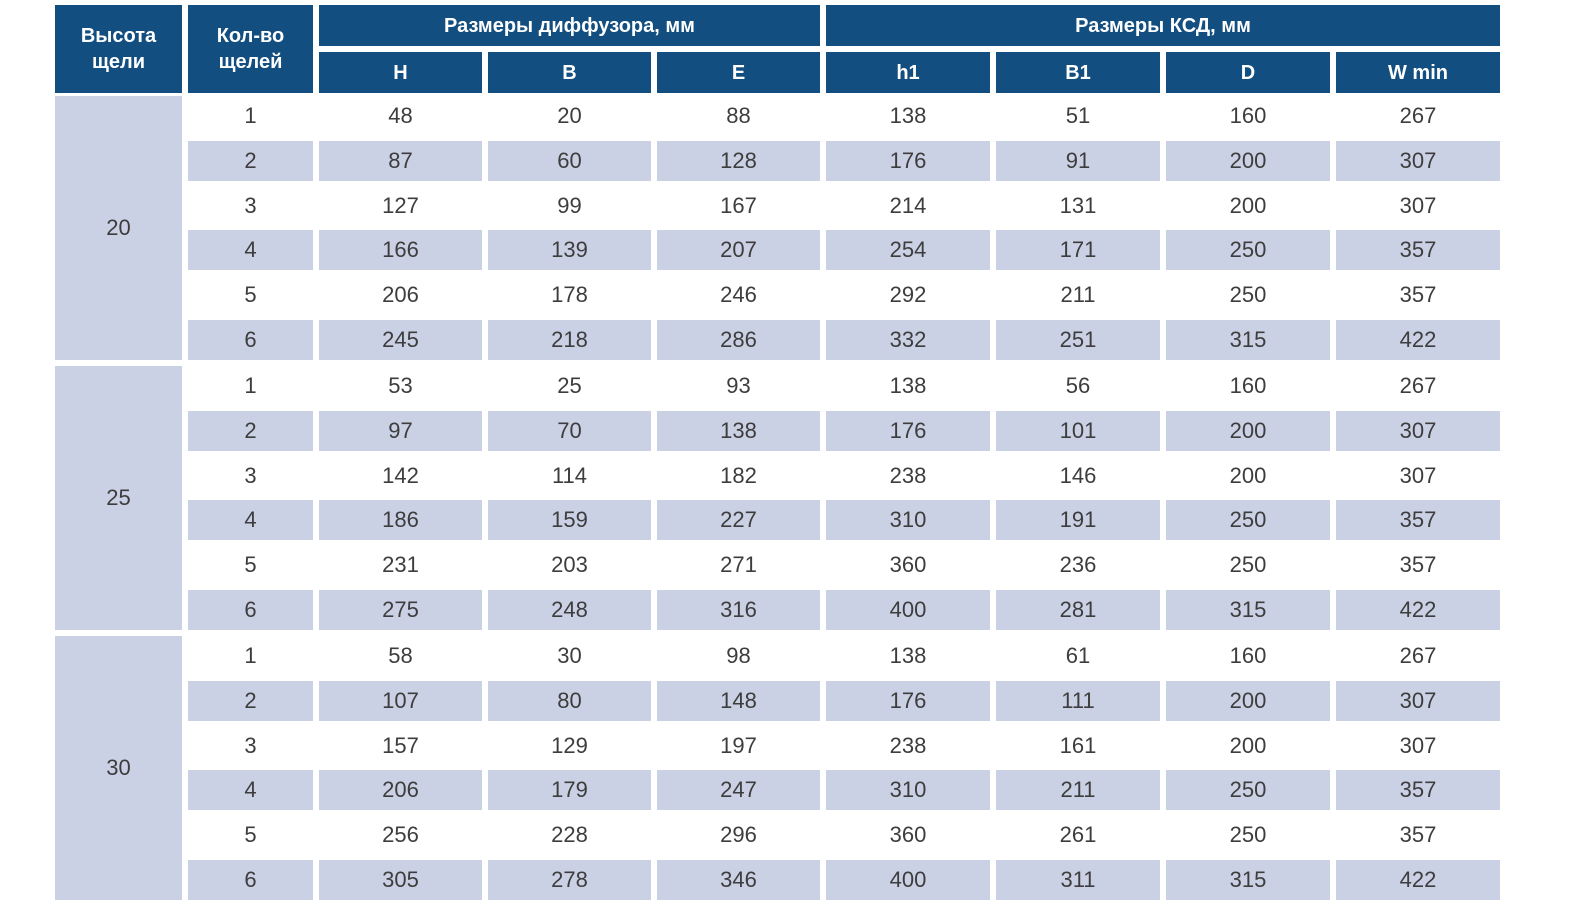 The height and width of the screenshot is (905, 1585). I want to click on value-cell: 246, so click(738, 295).